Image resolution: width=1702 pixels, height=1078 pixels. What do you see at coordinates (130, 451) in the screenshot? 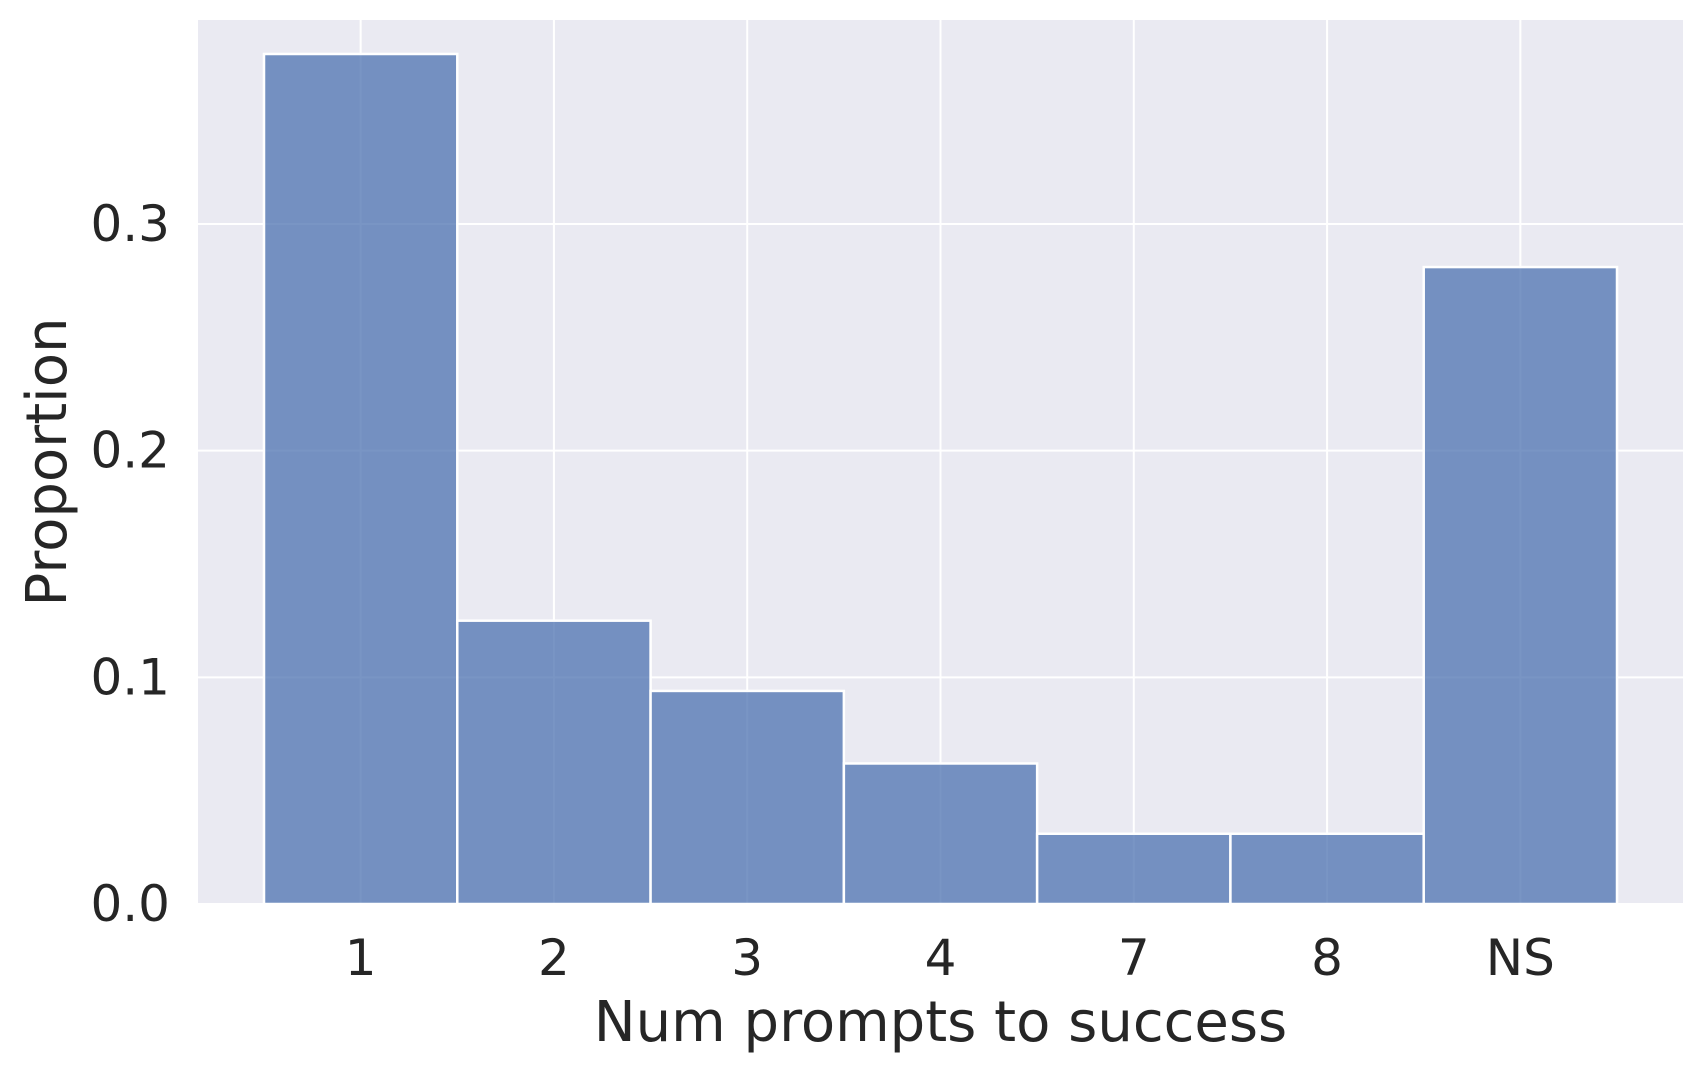
I see `y-tick-label: 0.2` at bounding box center [130, 451].